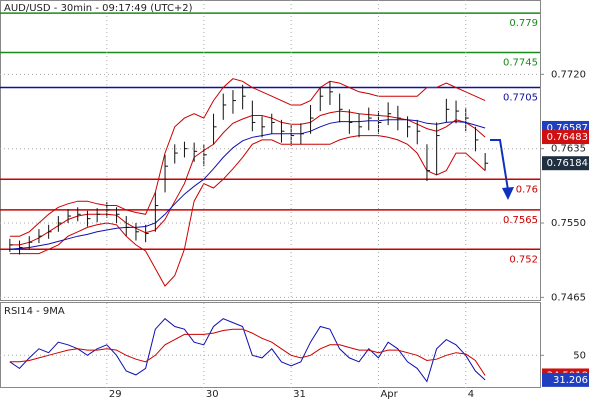 The height and width of the screenshot is (400, 590). I want to click on level-label: 0.779, so click(523, 23).